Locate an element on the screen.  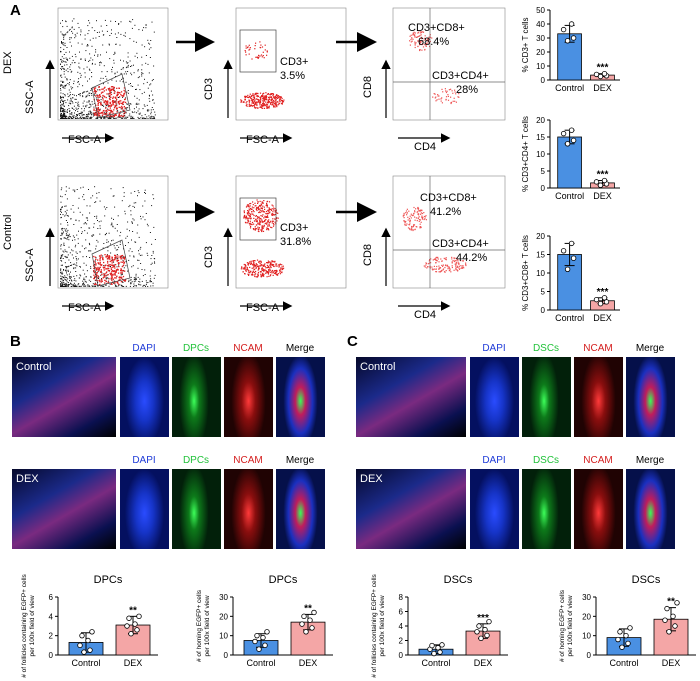
bar-chart-a3: 0 5 10 15 20 % CD3+CD8+ T cells Control DEX *** is located at coordinates (570, 277).